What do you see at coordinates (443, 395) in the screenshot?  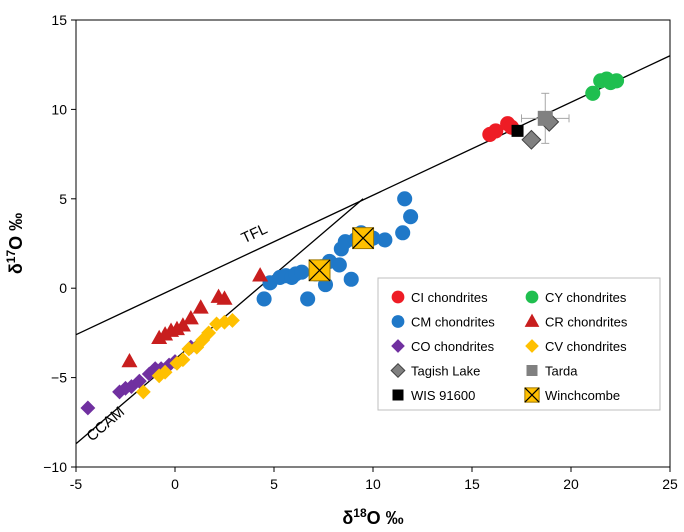 I see `legend-label: WIS 91600` at bounding box center [443, 395].